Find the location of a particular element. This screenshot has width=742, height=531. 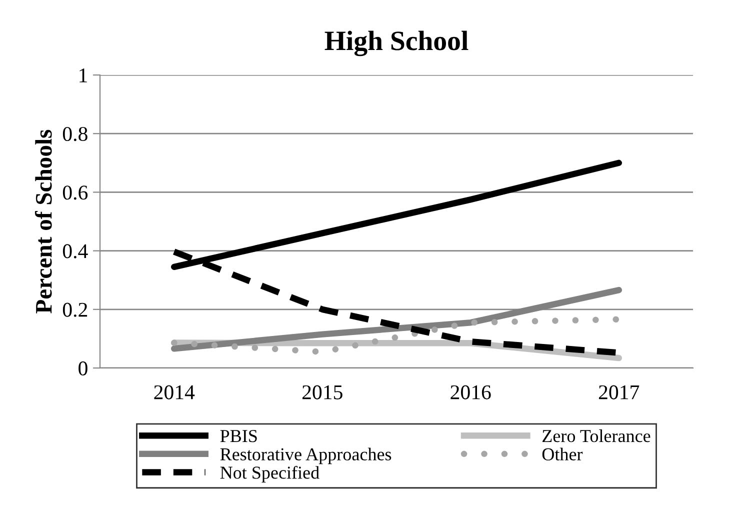

y-tick-label: 0.4 is located at coordinates (75, 251).